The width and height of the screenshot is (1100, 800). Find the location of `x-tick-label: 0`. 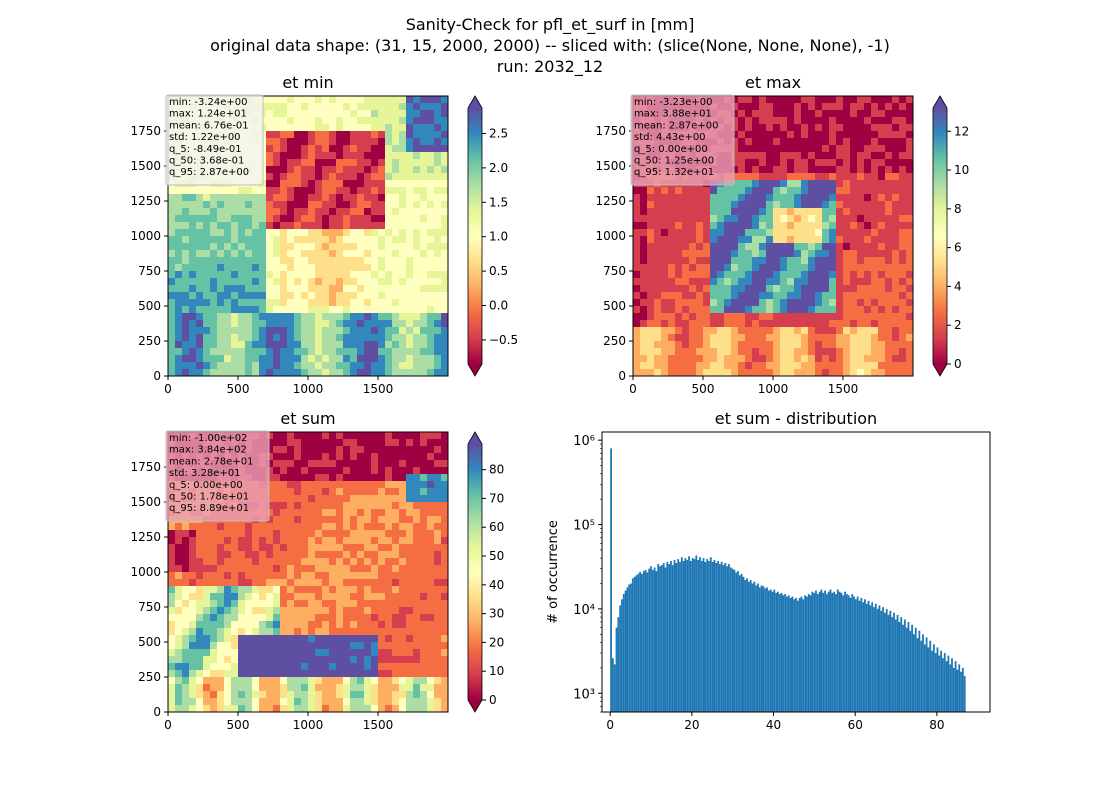

x-tick-label: 0 is located at coordinates (168, 725).